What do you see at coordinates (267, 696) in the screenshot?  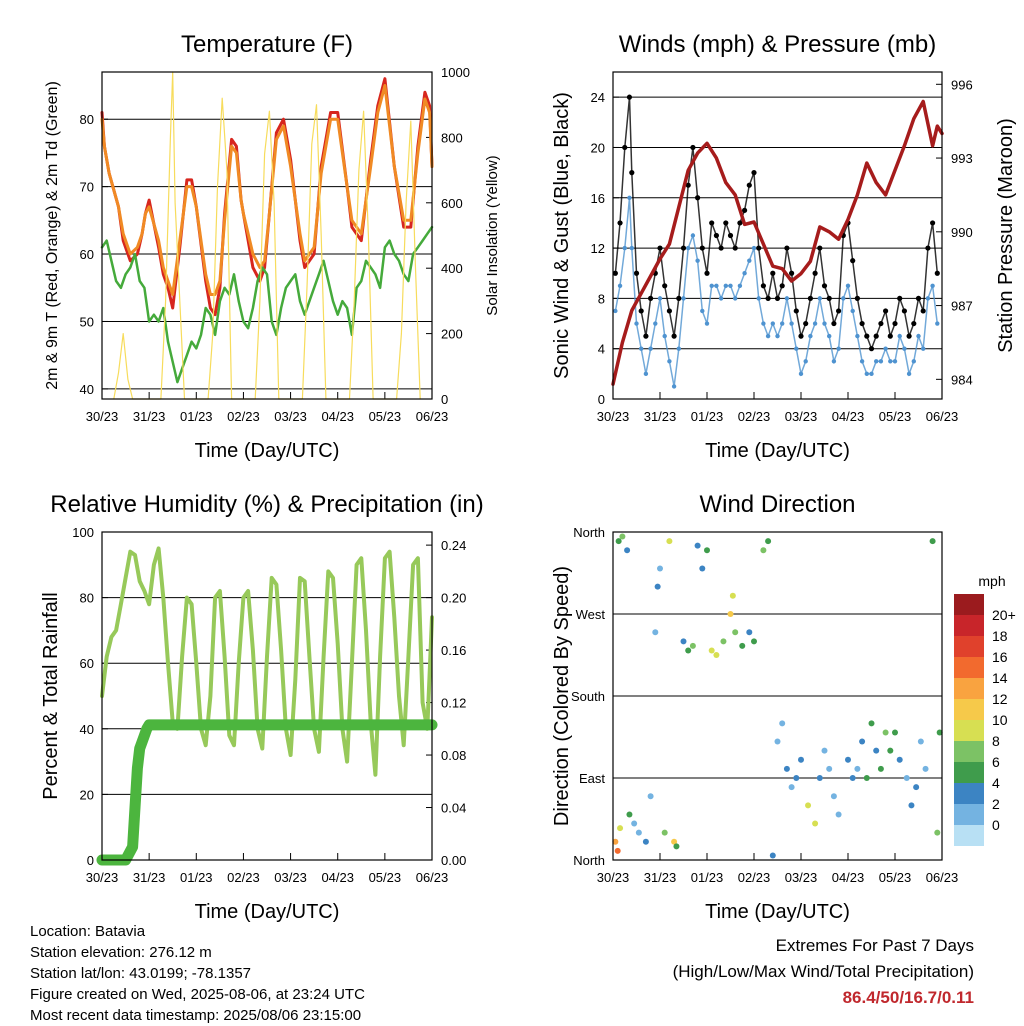 I see `humidity-frame` at bounding box center [267, 696].